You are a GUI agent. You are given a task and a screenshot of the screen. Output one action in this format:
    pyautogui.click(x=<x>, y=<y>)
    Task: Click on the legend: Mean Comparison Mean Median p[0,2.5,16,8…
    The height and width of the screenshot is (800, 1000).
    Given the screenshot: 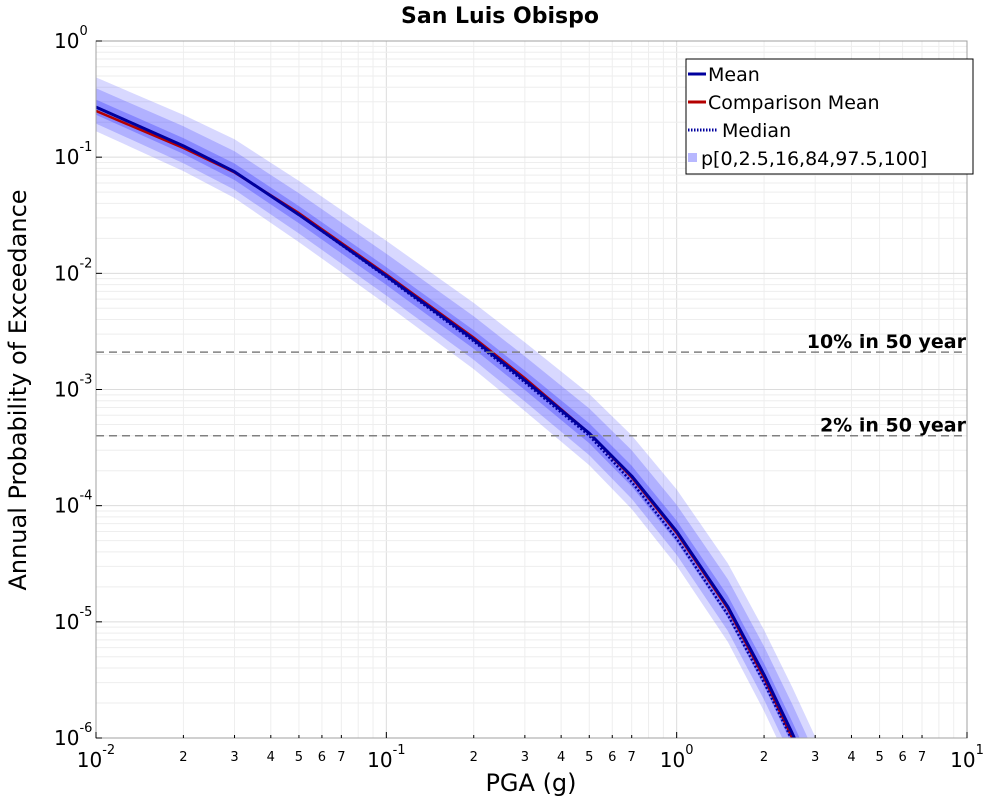 What is the action you would take?
    pyautogui.click(x=829, y=116)
    